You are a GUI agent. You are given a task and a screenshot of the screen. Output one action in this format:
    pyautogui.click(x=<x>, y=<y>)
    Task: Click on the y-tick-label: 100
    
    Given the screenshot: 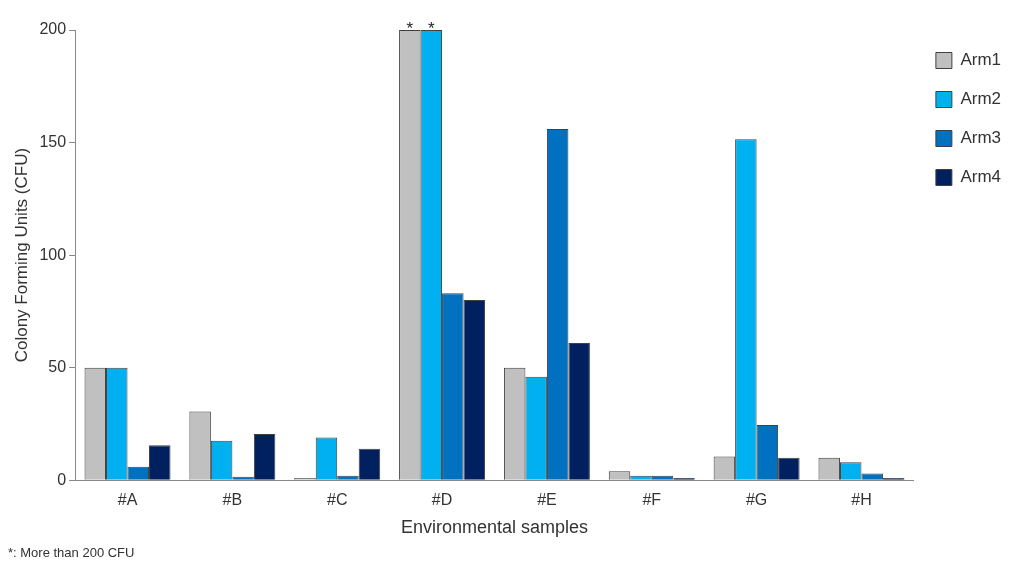 What is the action you would take?
    pyautogui.click(x=53, y=254)
    